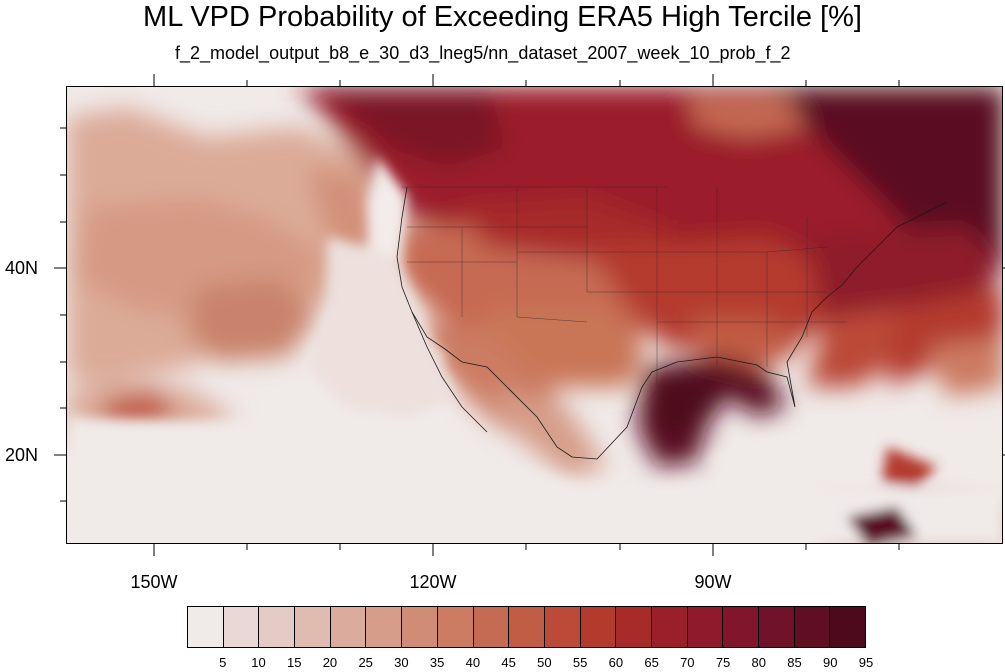 This screenshot has width=1005, height=672. What do you see at coordinates (651, 662) in the screenshot?
I see `colorbar-label: 65` at bounding box center [651, 662].